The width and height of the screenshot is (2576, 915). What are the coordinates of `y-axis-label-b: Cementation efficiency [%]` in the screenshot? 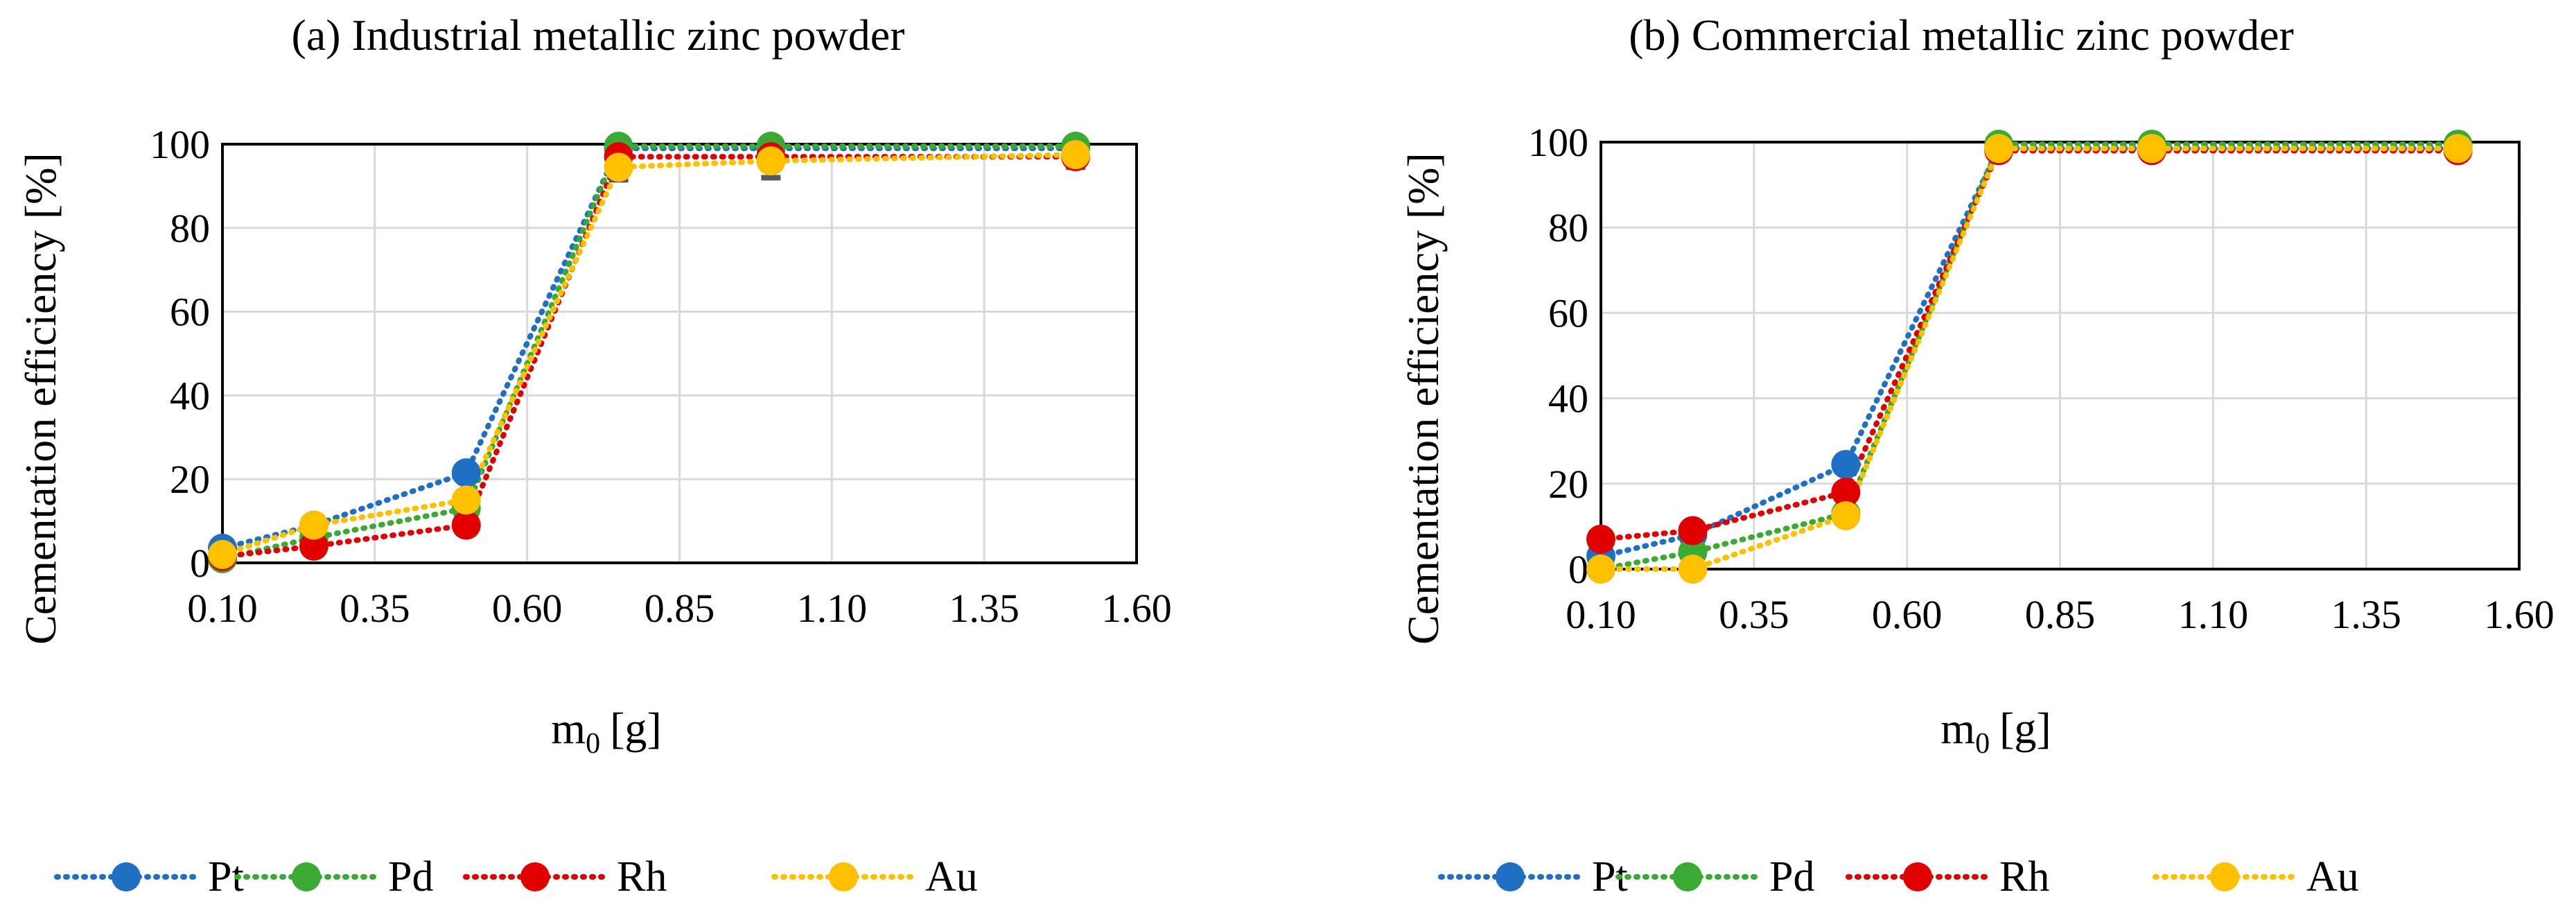 It's located at (1423, 398).